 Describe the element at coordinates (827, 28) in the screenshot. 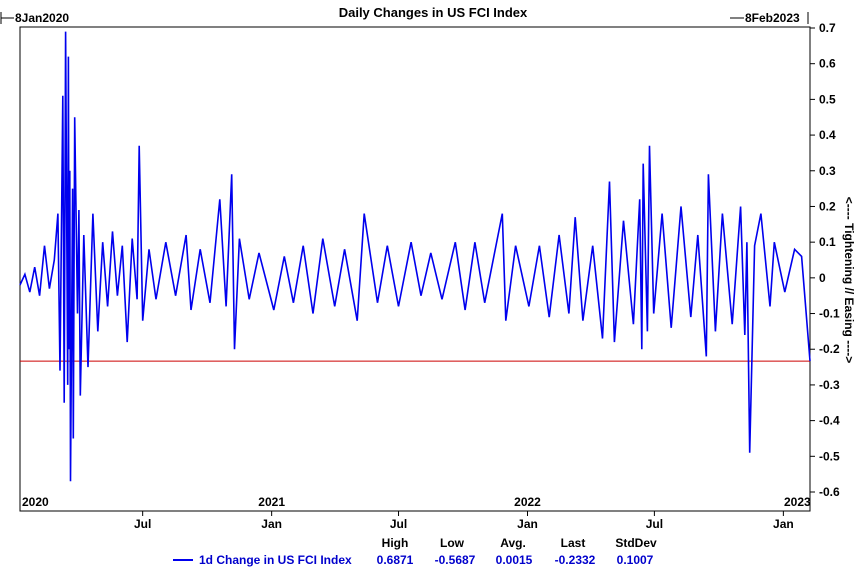

I see `y-tick-label: 0.7` at that location.